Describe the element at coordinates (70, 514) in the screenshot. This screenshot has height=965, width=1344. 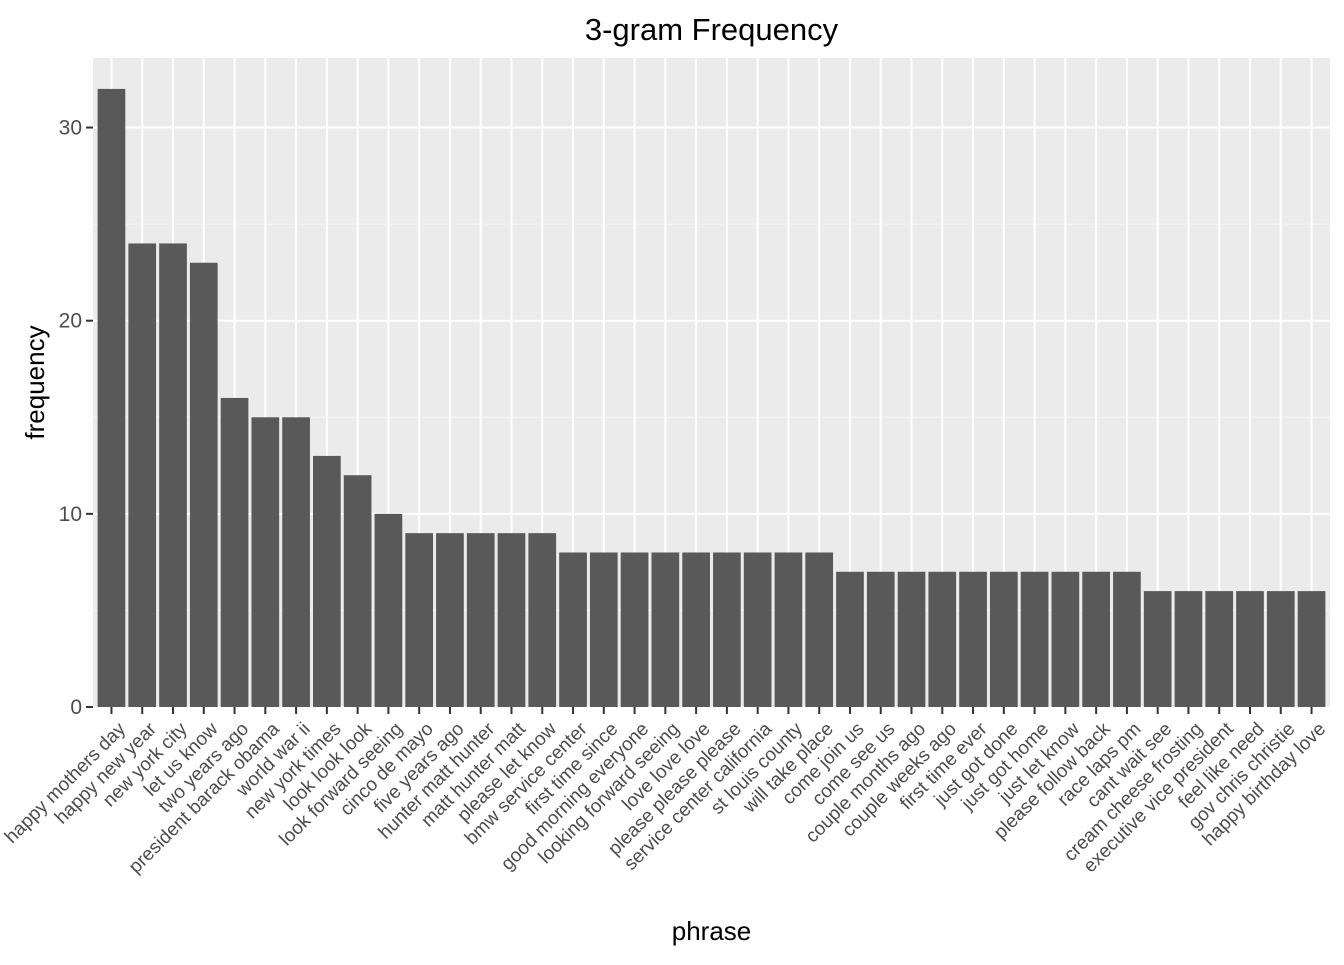
I see `y-tick-label: 10` at that location.